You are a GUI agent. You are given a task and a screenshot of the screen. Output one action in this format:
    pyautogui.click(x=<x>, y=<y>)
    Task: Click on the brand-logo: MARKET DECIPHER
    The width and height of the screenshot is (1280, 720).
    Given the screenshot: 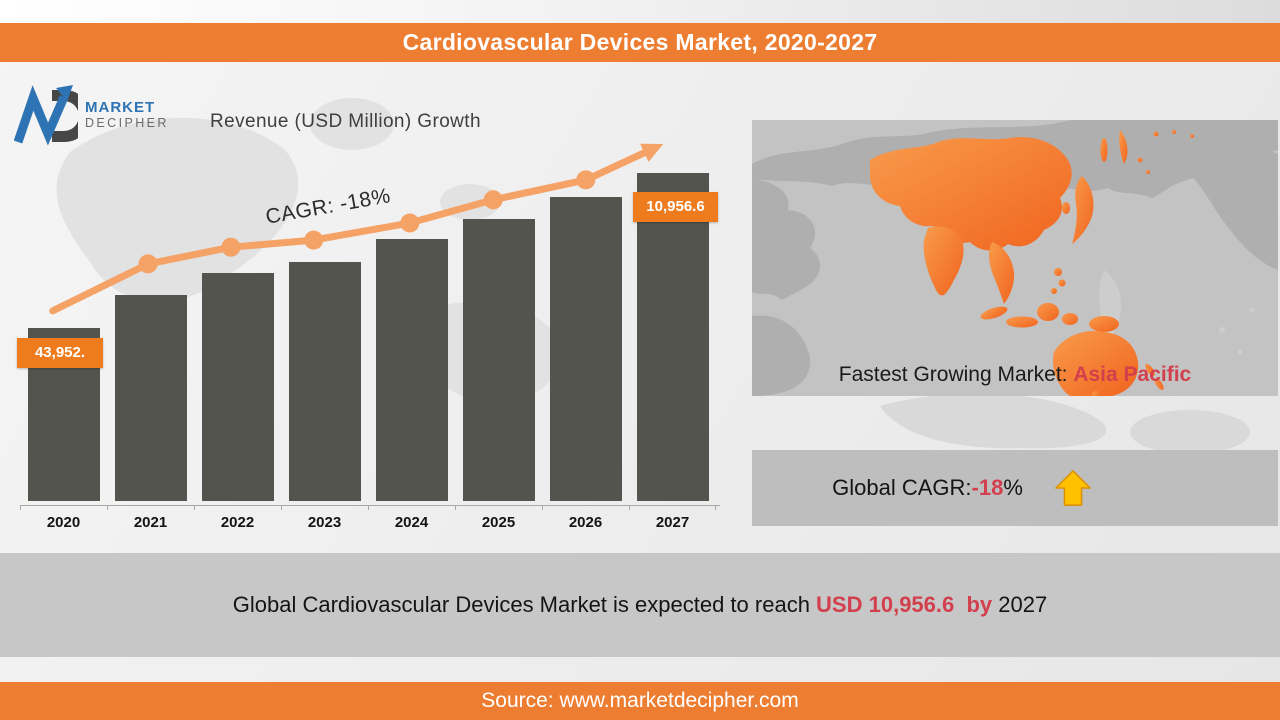 What is the action you would take?
    pyautogui.click(x=91, y=115)
    